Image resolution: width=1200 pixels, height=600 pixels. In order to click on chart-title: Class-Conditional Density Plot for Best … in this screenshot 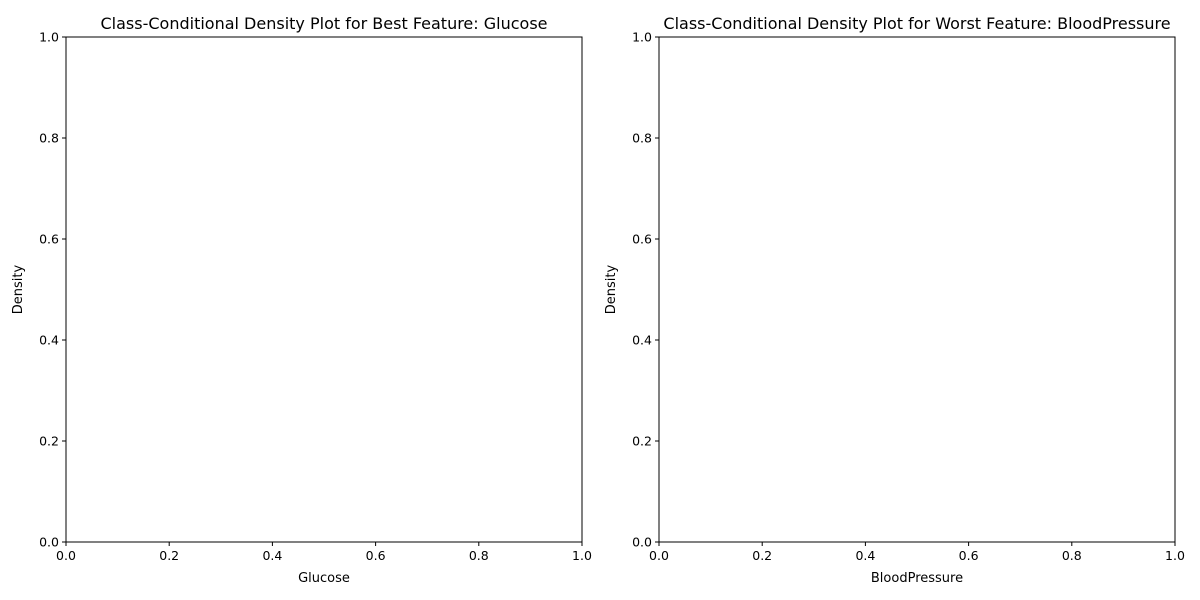, I will do `click(324, 23)`.